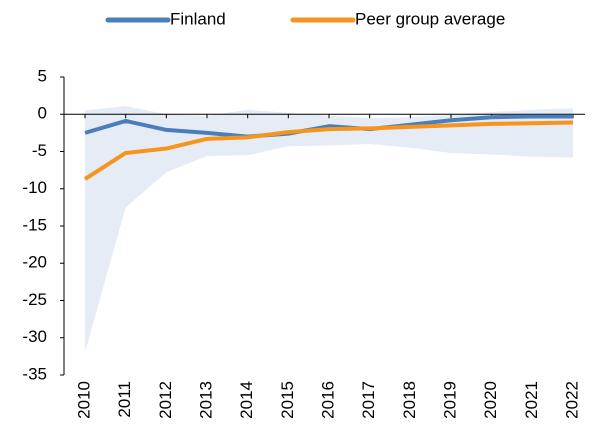 Image resolution: width=593 pixels, height=445 pixels. What do you see at coordinates (449, 400) in the screenshot?
I see `x-tick-label: 2019` at bounding box center [449, 400].